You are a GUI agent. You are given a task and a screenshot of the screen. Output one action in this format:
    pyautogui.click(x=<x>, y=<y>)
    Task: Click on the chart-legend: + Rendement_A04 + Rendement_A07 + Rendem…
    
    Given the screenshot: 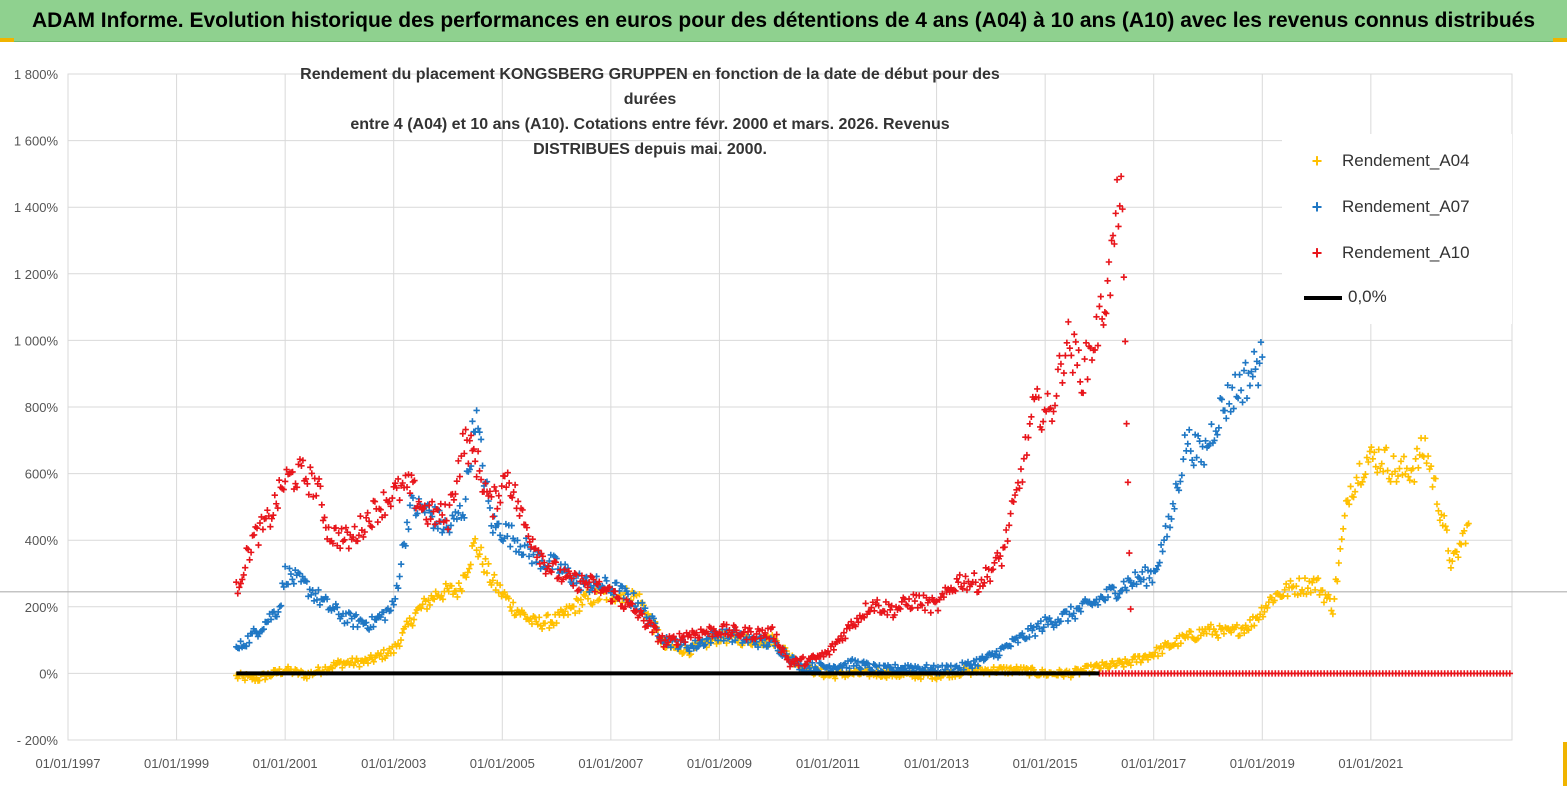 What is the action you would take?
    pyautogui.click(x=1397, y=229)
    